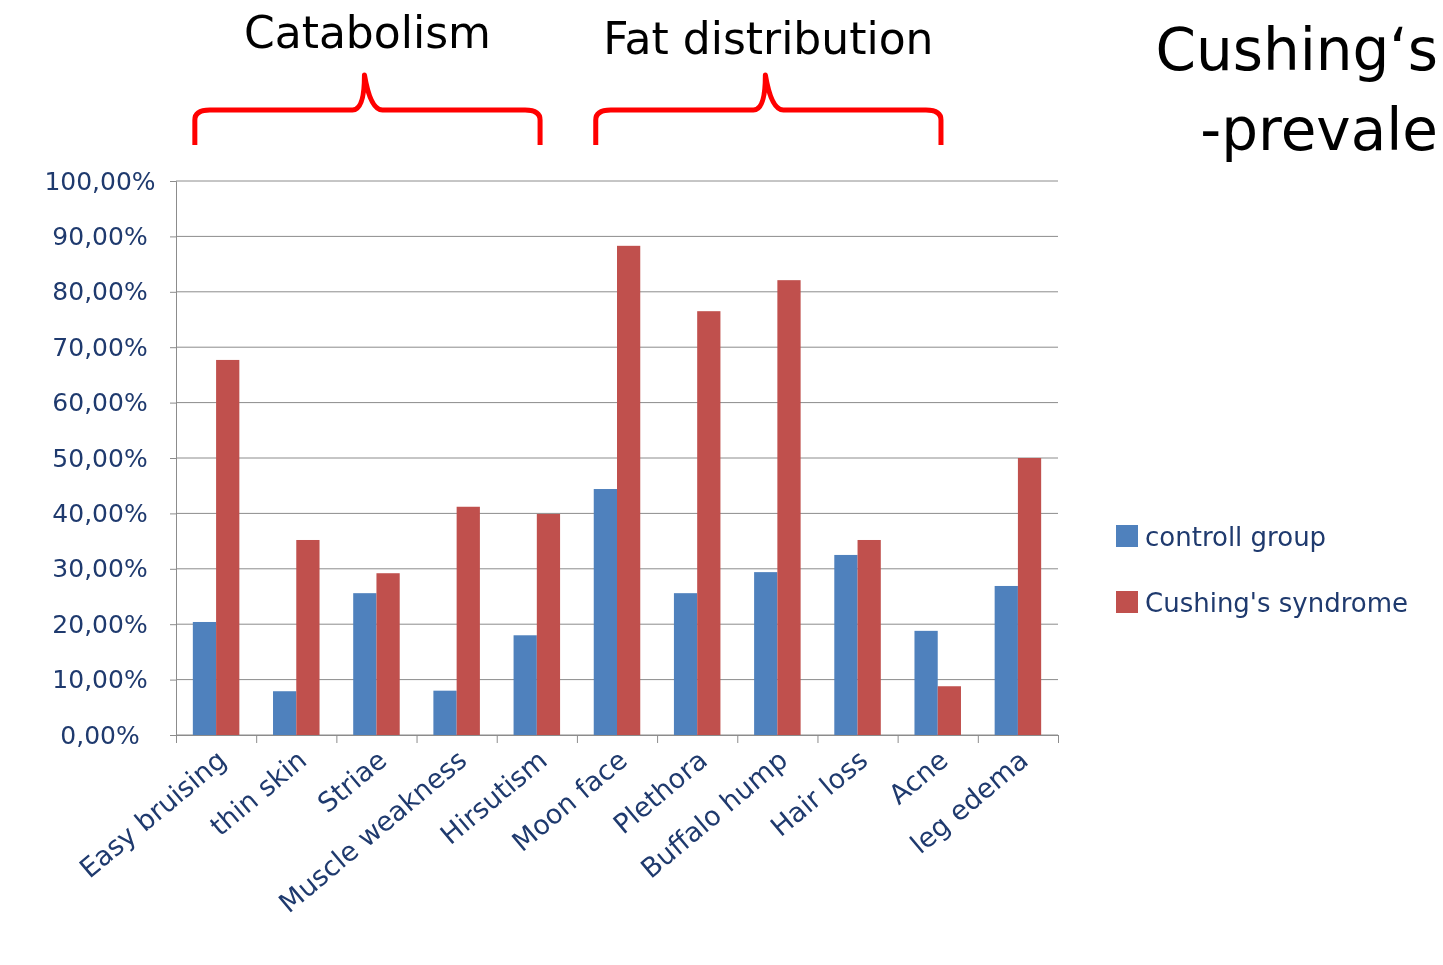  Describe the element at coordinates (100, 347) in the screenshot. I see `y-tick-label: 70,00%` at that location.